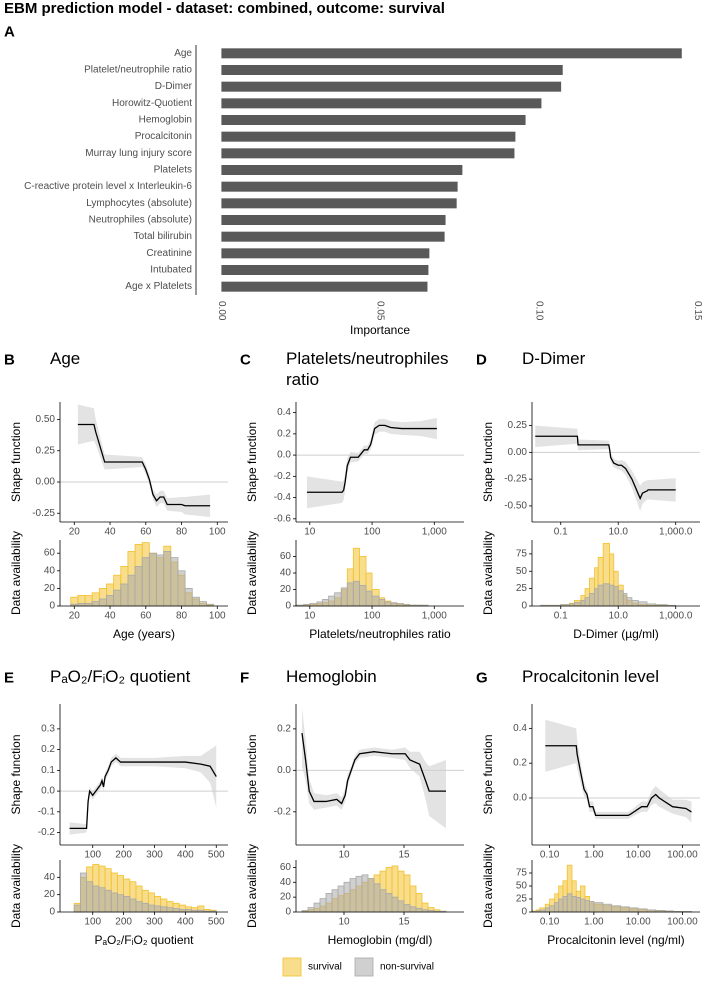 The height and width of the screenshot is (992, 708). What do you see at coordinates (550, 922) in the screenshot?
I see `x-tick-label: 0.10` at bounding box center [550, 922].